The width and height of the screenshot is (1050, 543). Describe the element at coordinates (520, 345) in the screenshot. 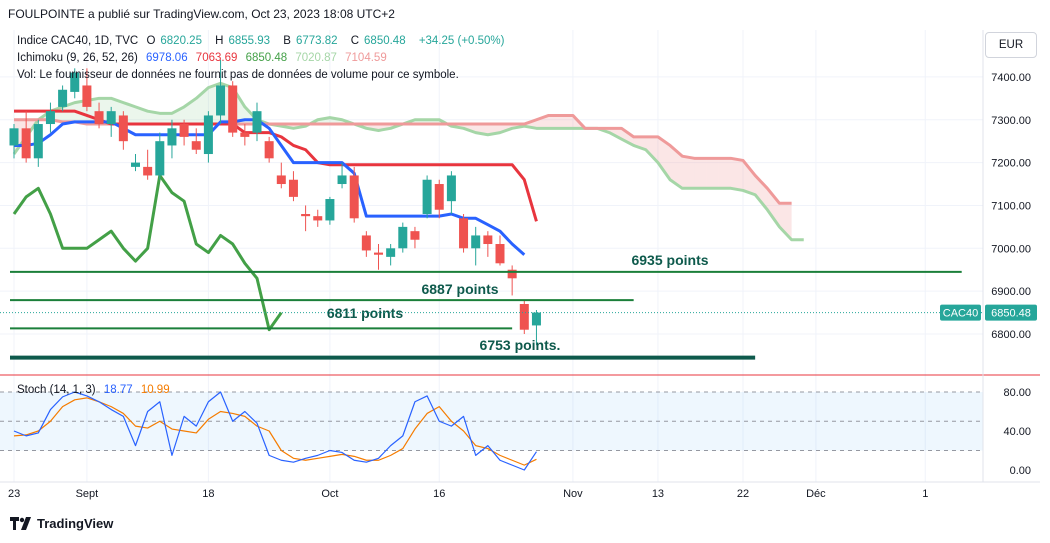

I see `support-level-label: 6753 points.` at that location.